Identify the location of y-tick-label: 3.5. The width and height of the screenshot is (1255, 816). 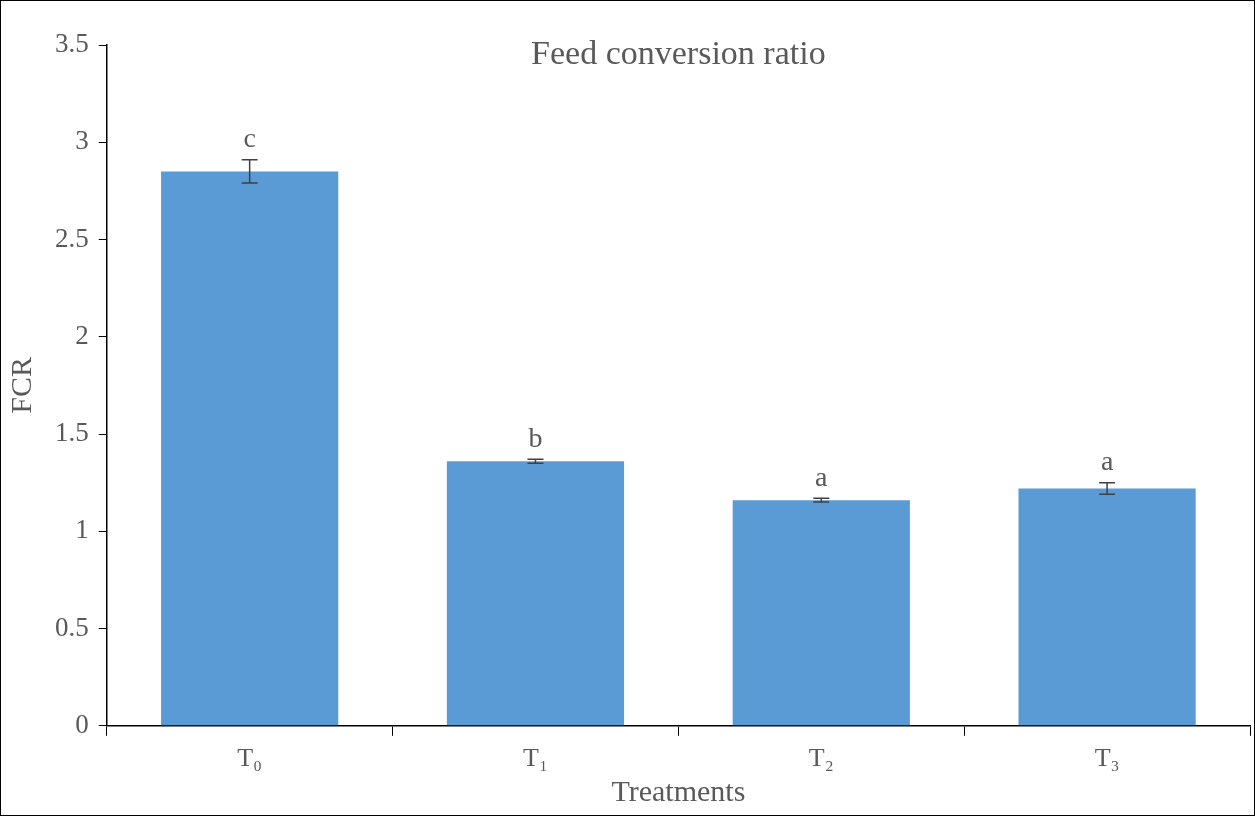
(72, 43).